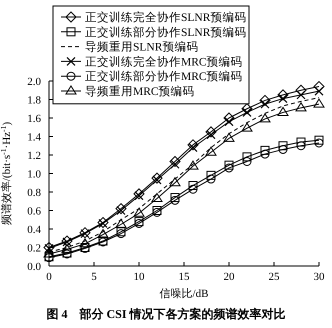 Image resolution: width=332 pixels, height=328 pixels. What do you see at coordinates (184, 277) in the screenshot?
I see `x-tick-label: 15` at bounding box center [184, 277].